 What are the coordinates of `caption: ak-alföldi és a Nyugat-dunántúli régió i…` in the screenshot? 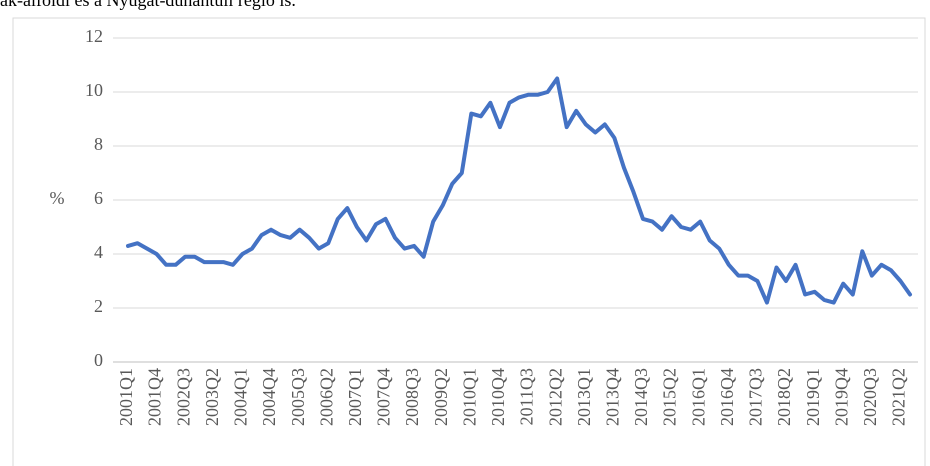 It's located at (148, 5).